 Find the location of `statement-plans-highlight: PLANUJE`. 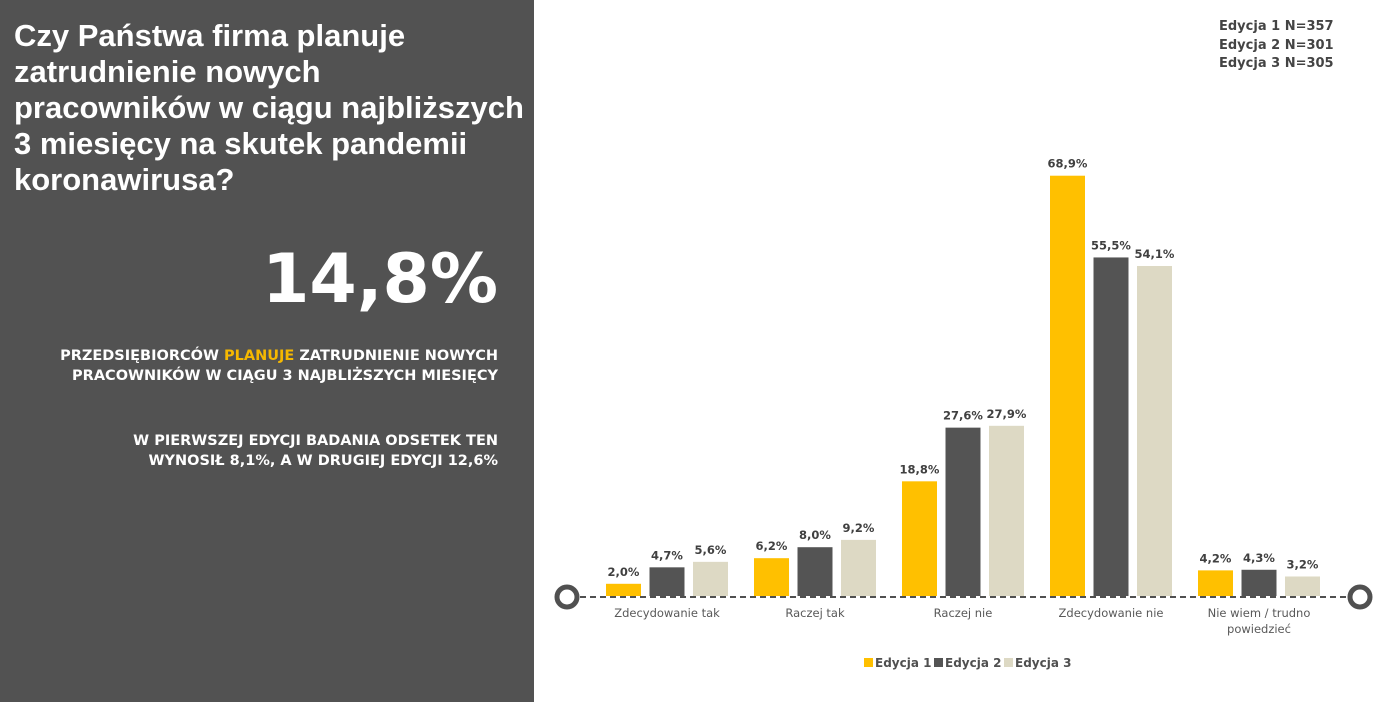

statement-plans-highlight: PLANUJE is located at coordinates (259, 356).